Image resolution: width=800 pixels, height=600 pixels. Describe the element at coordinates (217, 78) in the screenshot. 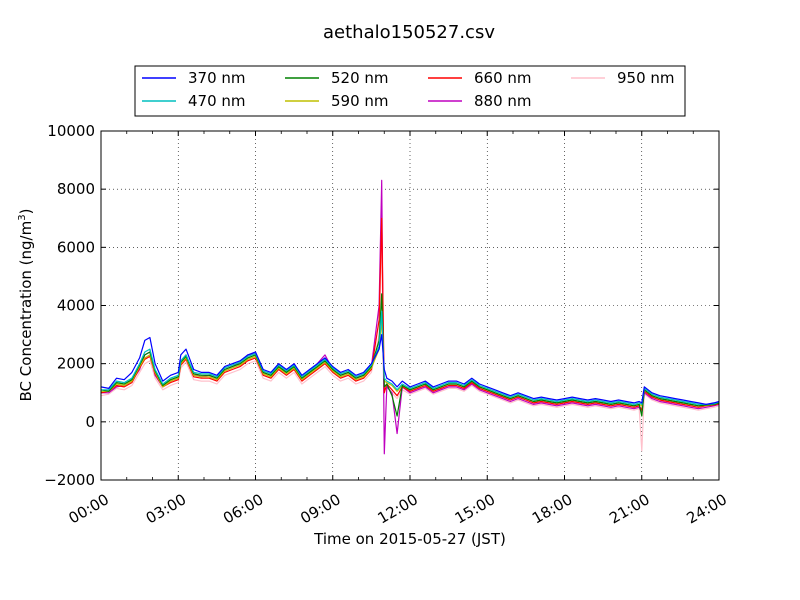

I see `legend-label: 370 nm` at that location.